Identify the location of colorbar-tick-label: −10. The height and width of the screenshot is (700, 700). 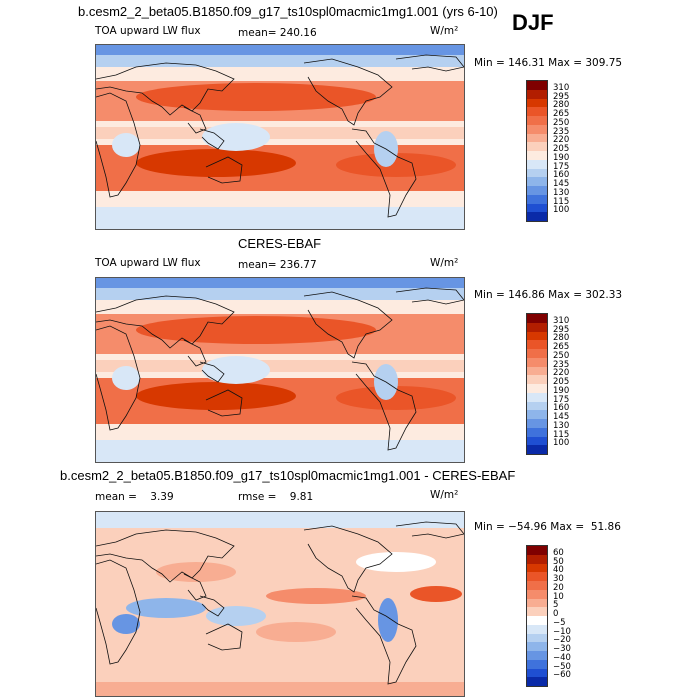
(562, 631).